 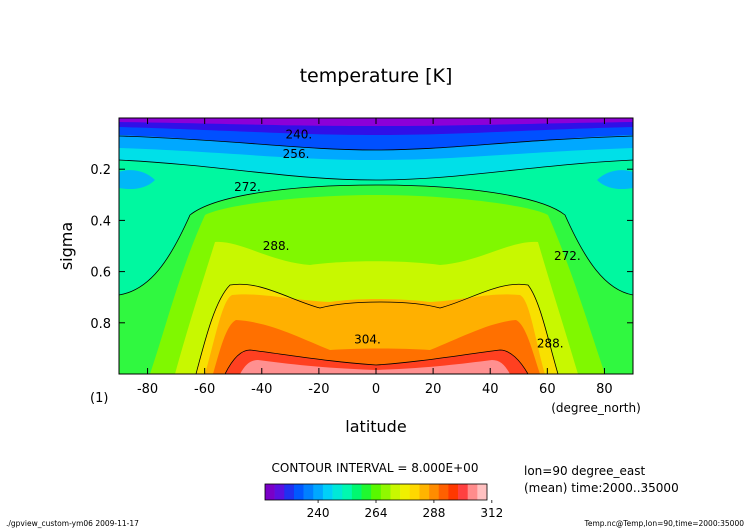 I want to click on colorbar-tick-label: 264, so click(x=376, y=513).